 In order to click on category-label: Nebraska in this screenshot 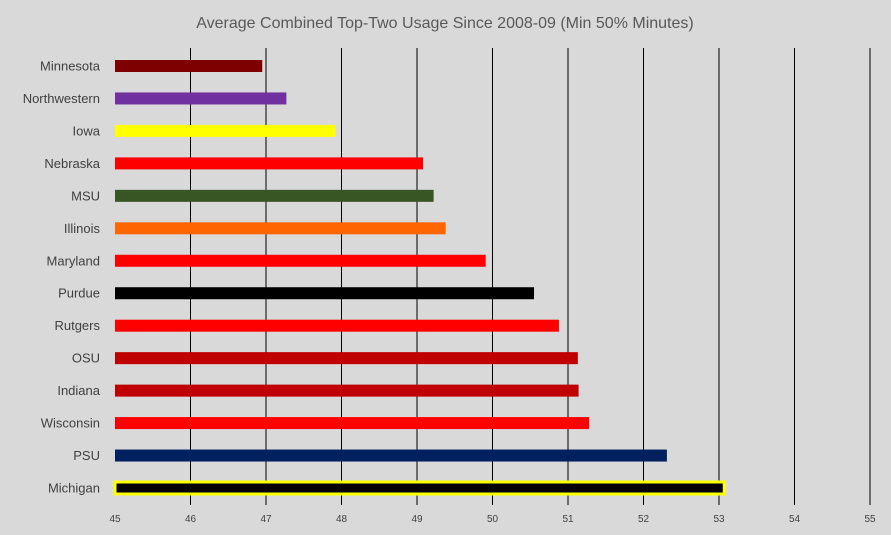, I will do `click(72, 163)`.